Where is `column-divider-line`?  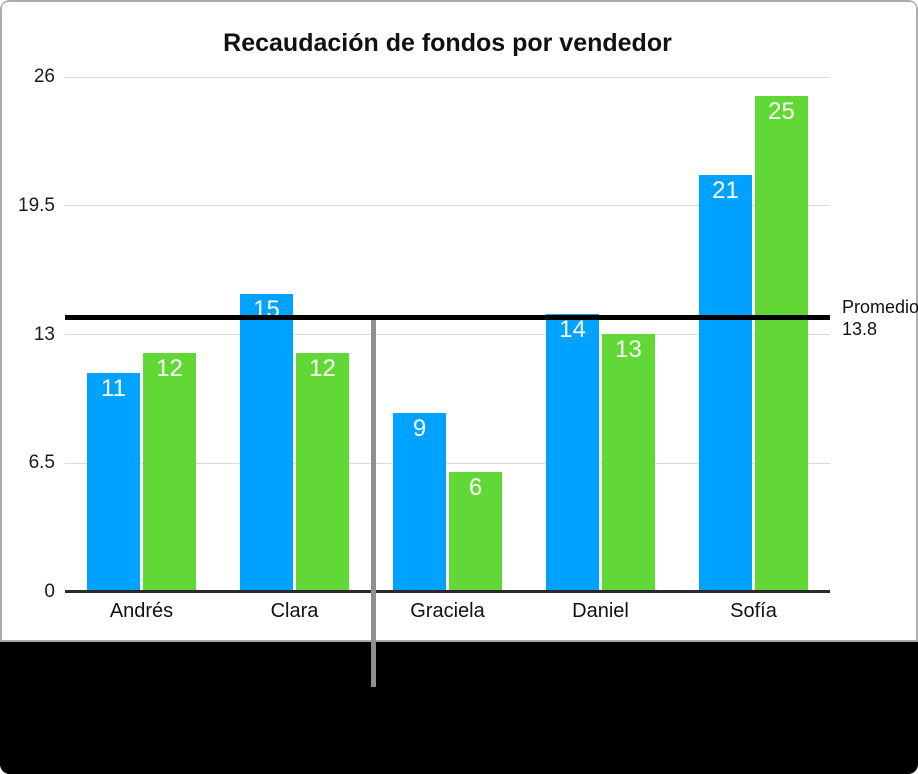 column-divider-line is located at coordinates (373, 503).